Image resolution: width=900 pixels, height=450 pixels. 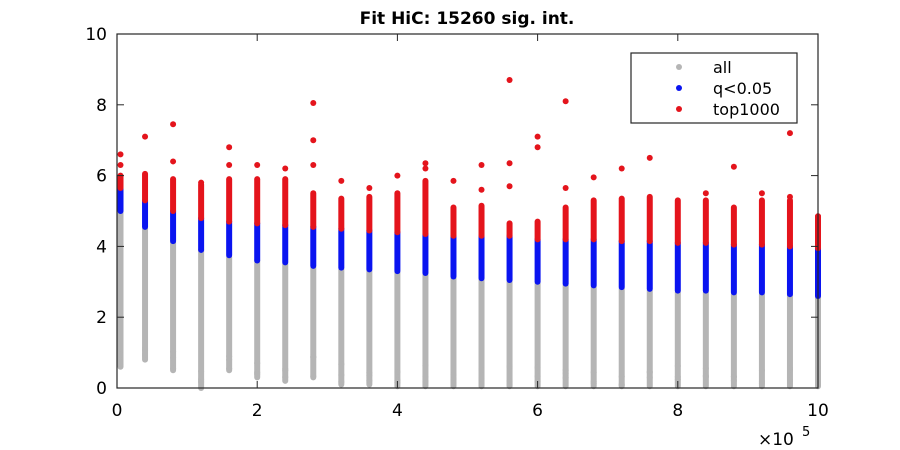 What do you see at coordinates (397, 411) in the screenshot?
I see `x-tick-label: 4` at bounding box center [397, 411].